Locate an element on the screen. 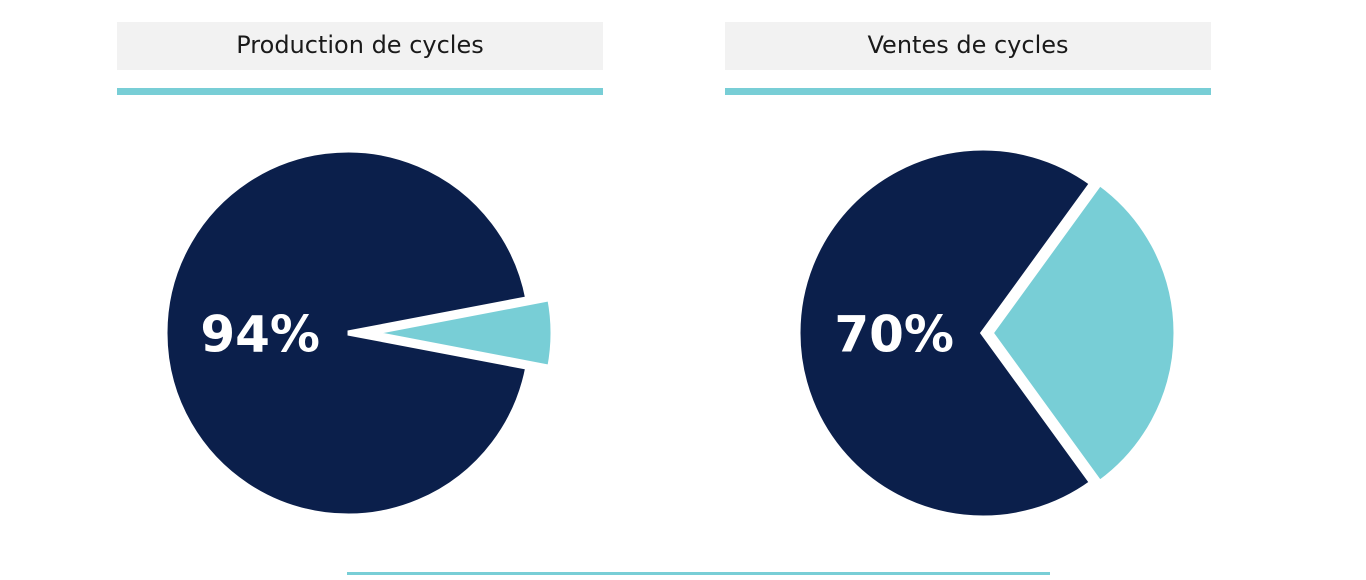 The image size is (1366, 580). chart-title: Production de cycles is located at coordinates (359, 45).